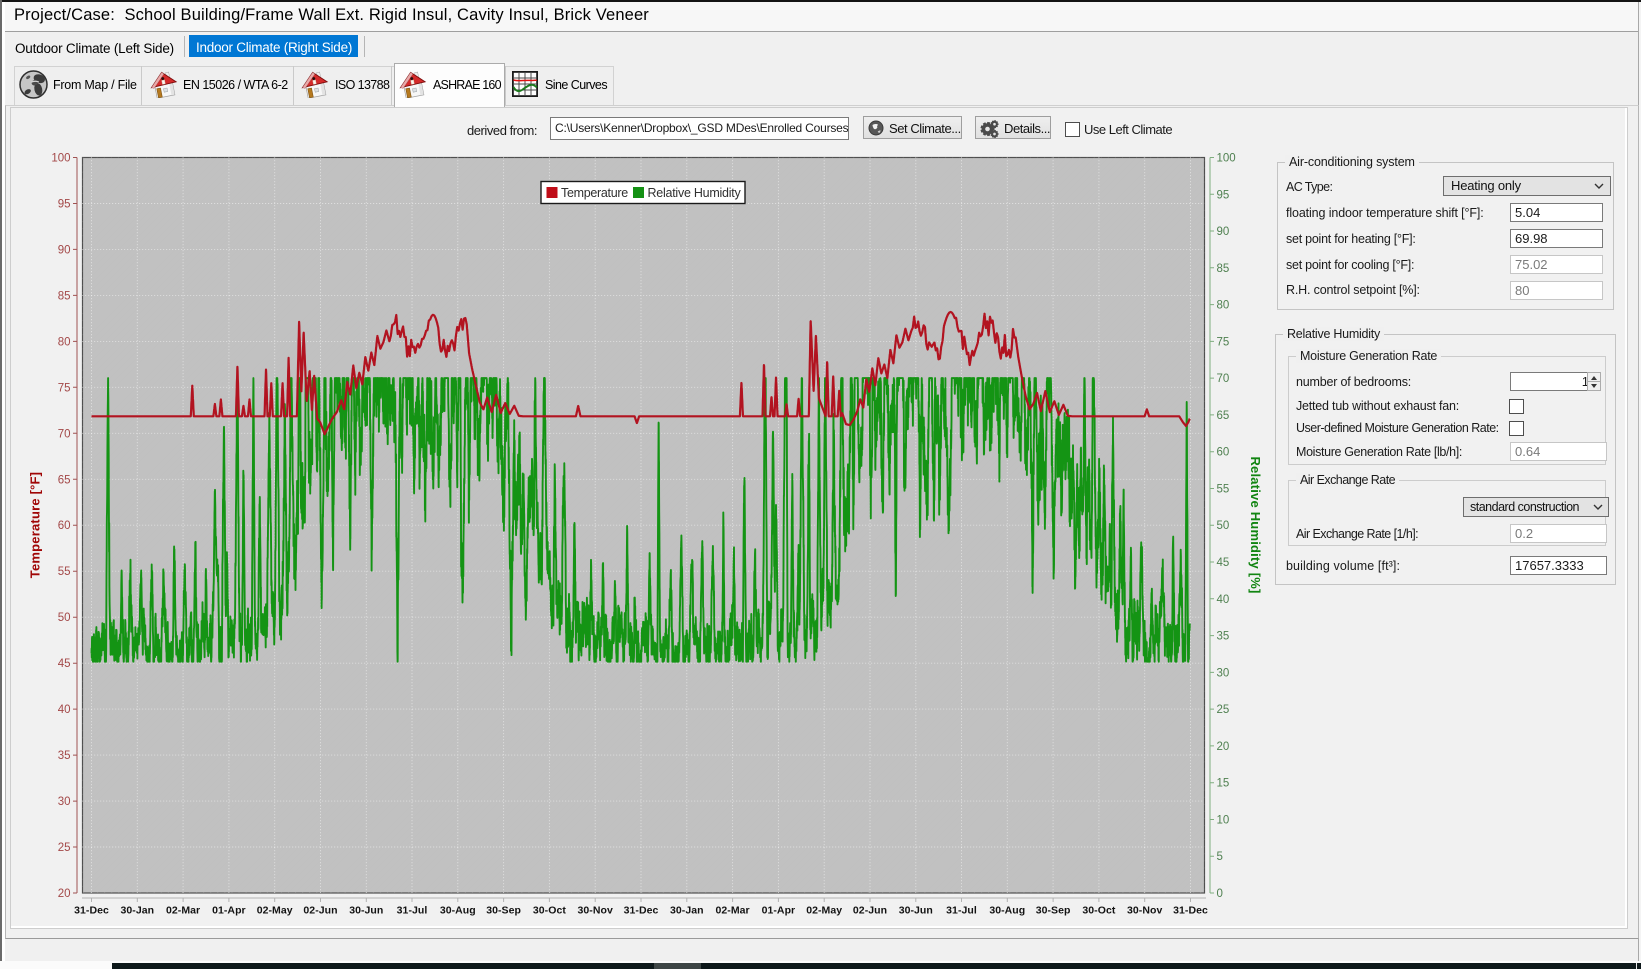 This screenshot has width=1641, height=969. What do you see at coordinates (695, 193) in the screenshot?
I see `svg-text: Relative Humidity` at bounding box center [695, 193].